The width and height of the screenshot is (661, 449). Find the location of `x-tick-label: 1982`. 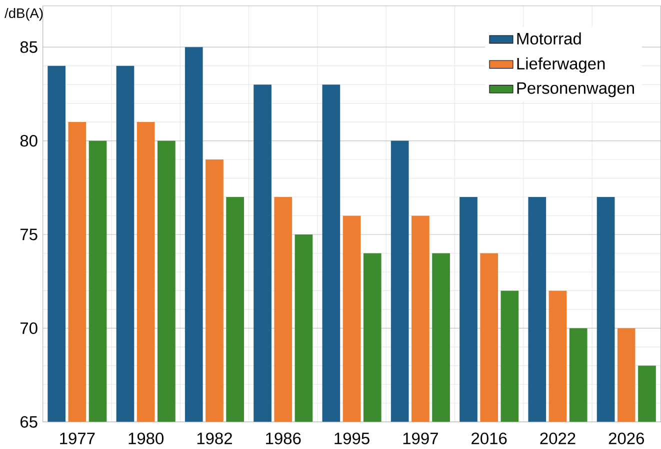

x-tick-label: 1982 is located at coordinates (214, 438).